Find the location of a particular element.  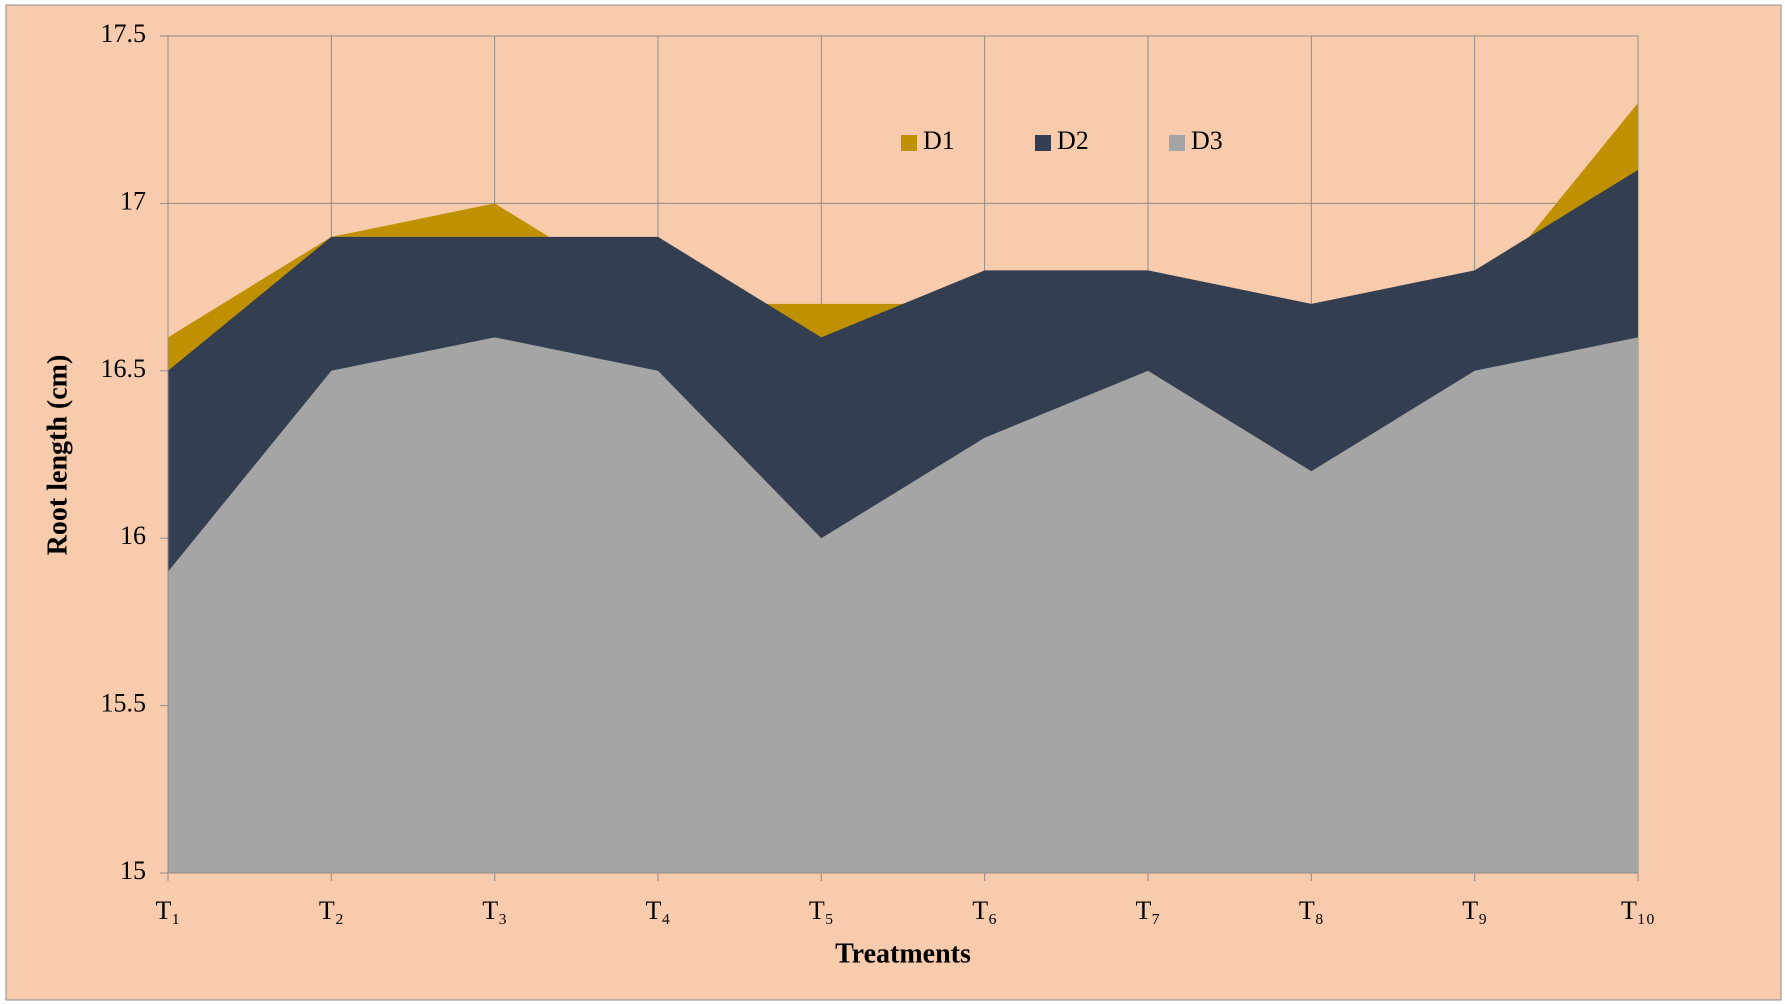

x-tick-label: T₅ is located at coordinates (821, 910).